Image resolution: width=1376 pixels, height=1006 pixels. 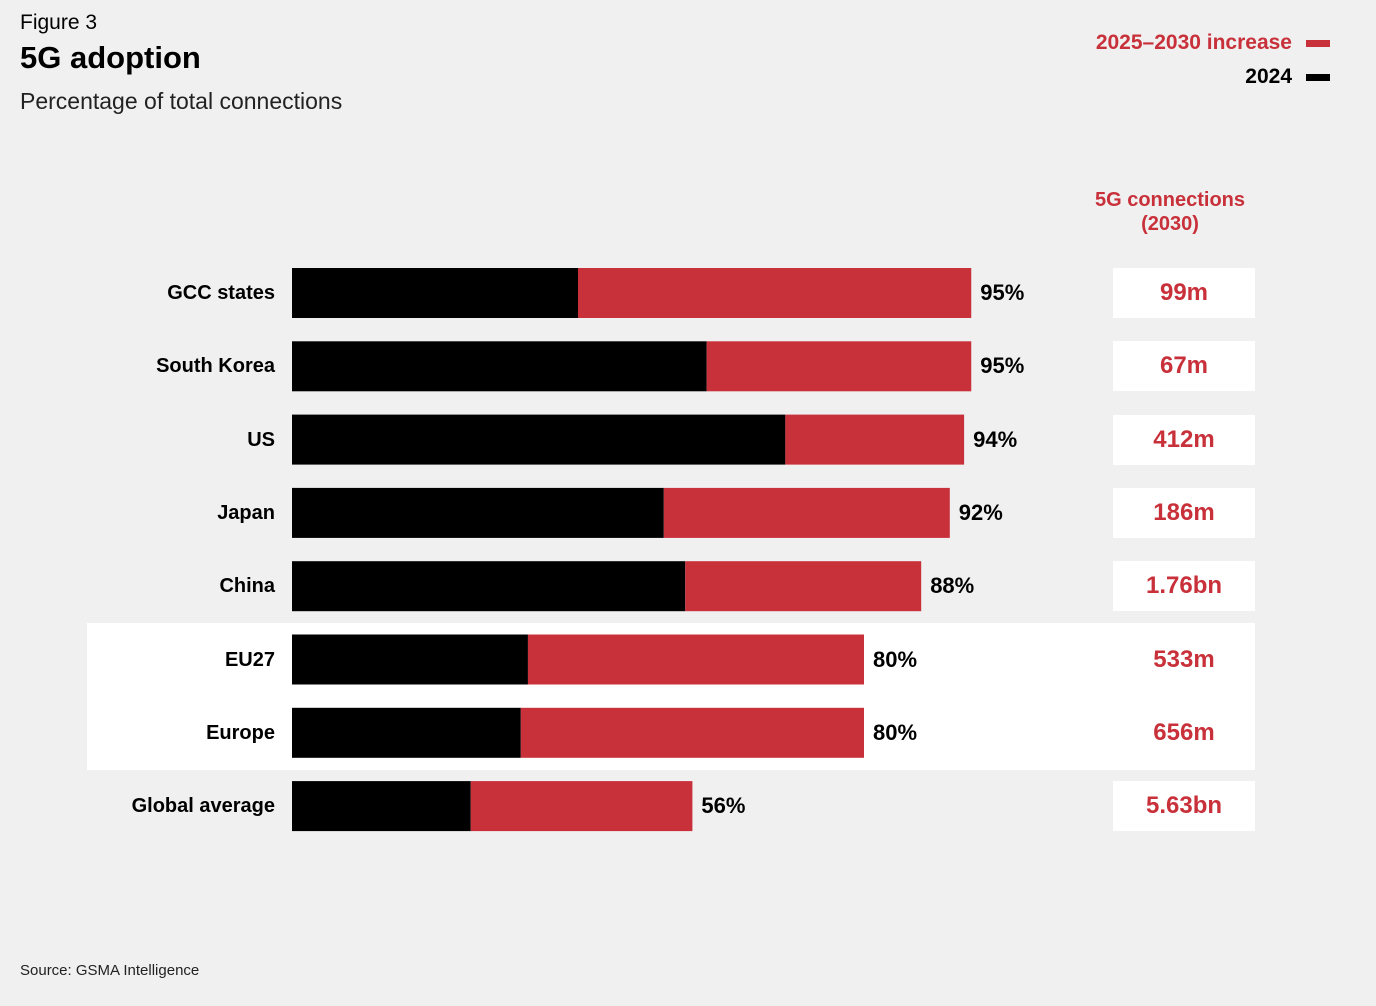 I want to click on legend-increase-label: 2025–2030 increase, so click(x=1193, y=42).